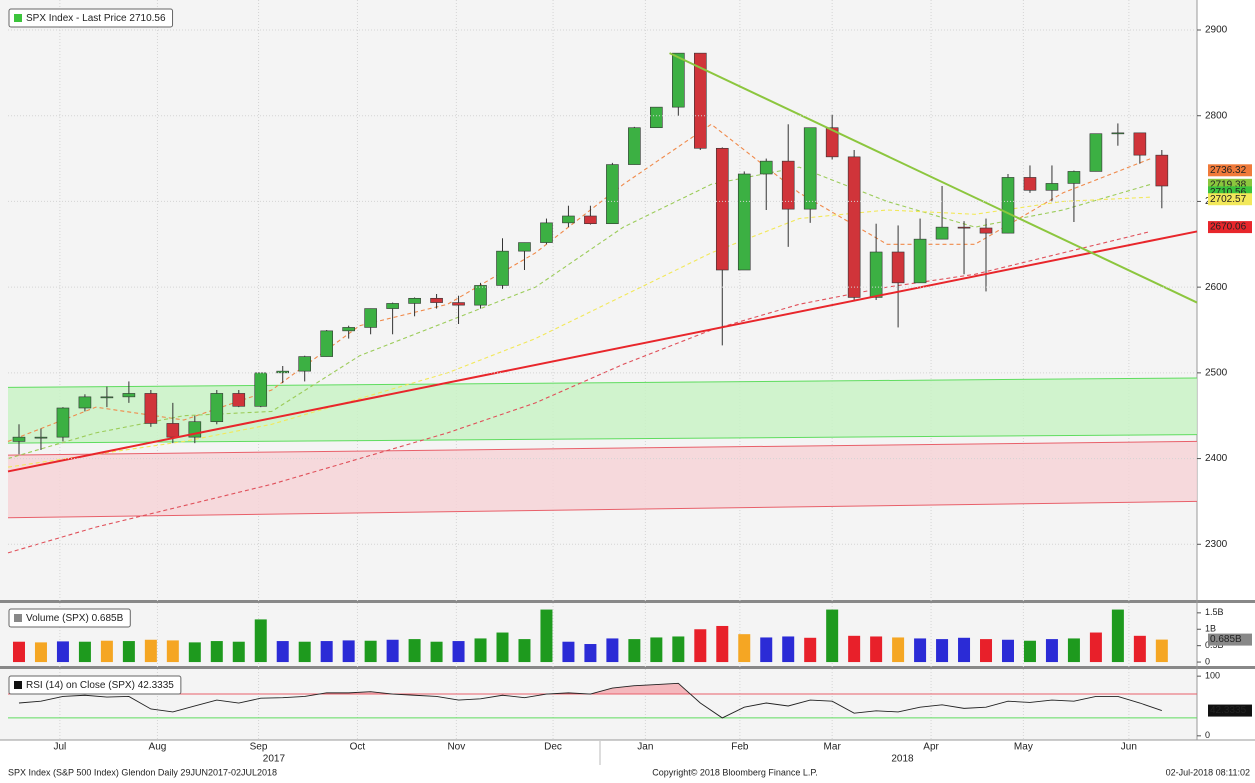 Image resolution: width=1255 pixels, height=783 pixels. Describe the element at coordinates (902, 759) in the screenshot. I see `year-label: 2018` at that location.